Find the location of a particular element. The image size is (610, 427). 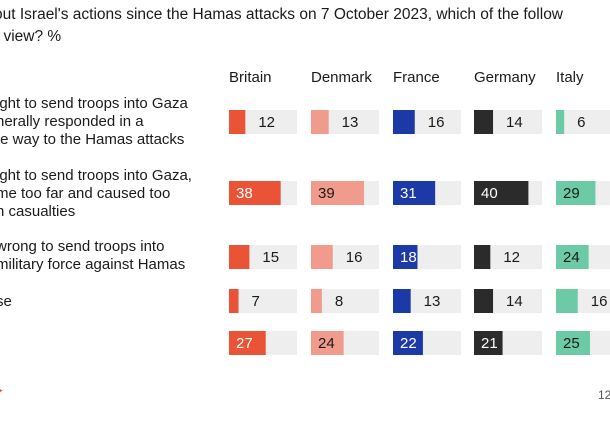

row-label-4: se is located at coordinates (6, 302).